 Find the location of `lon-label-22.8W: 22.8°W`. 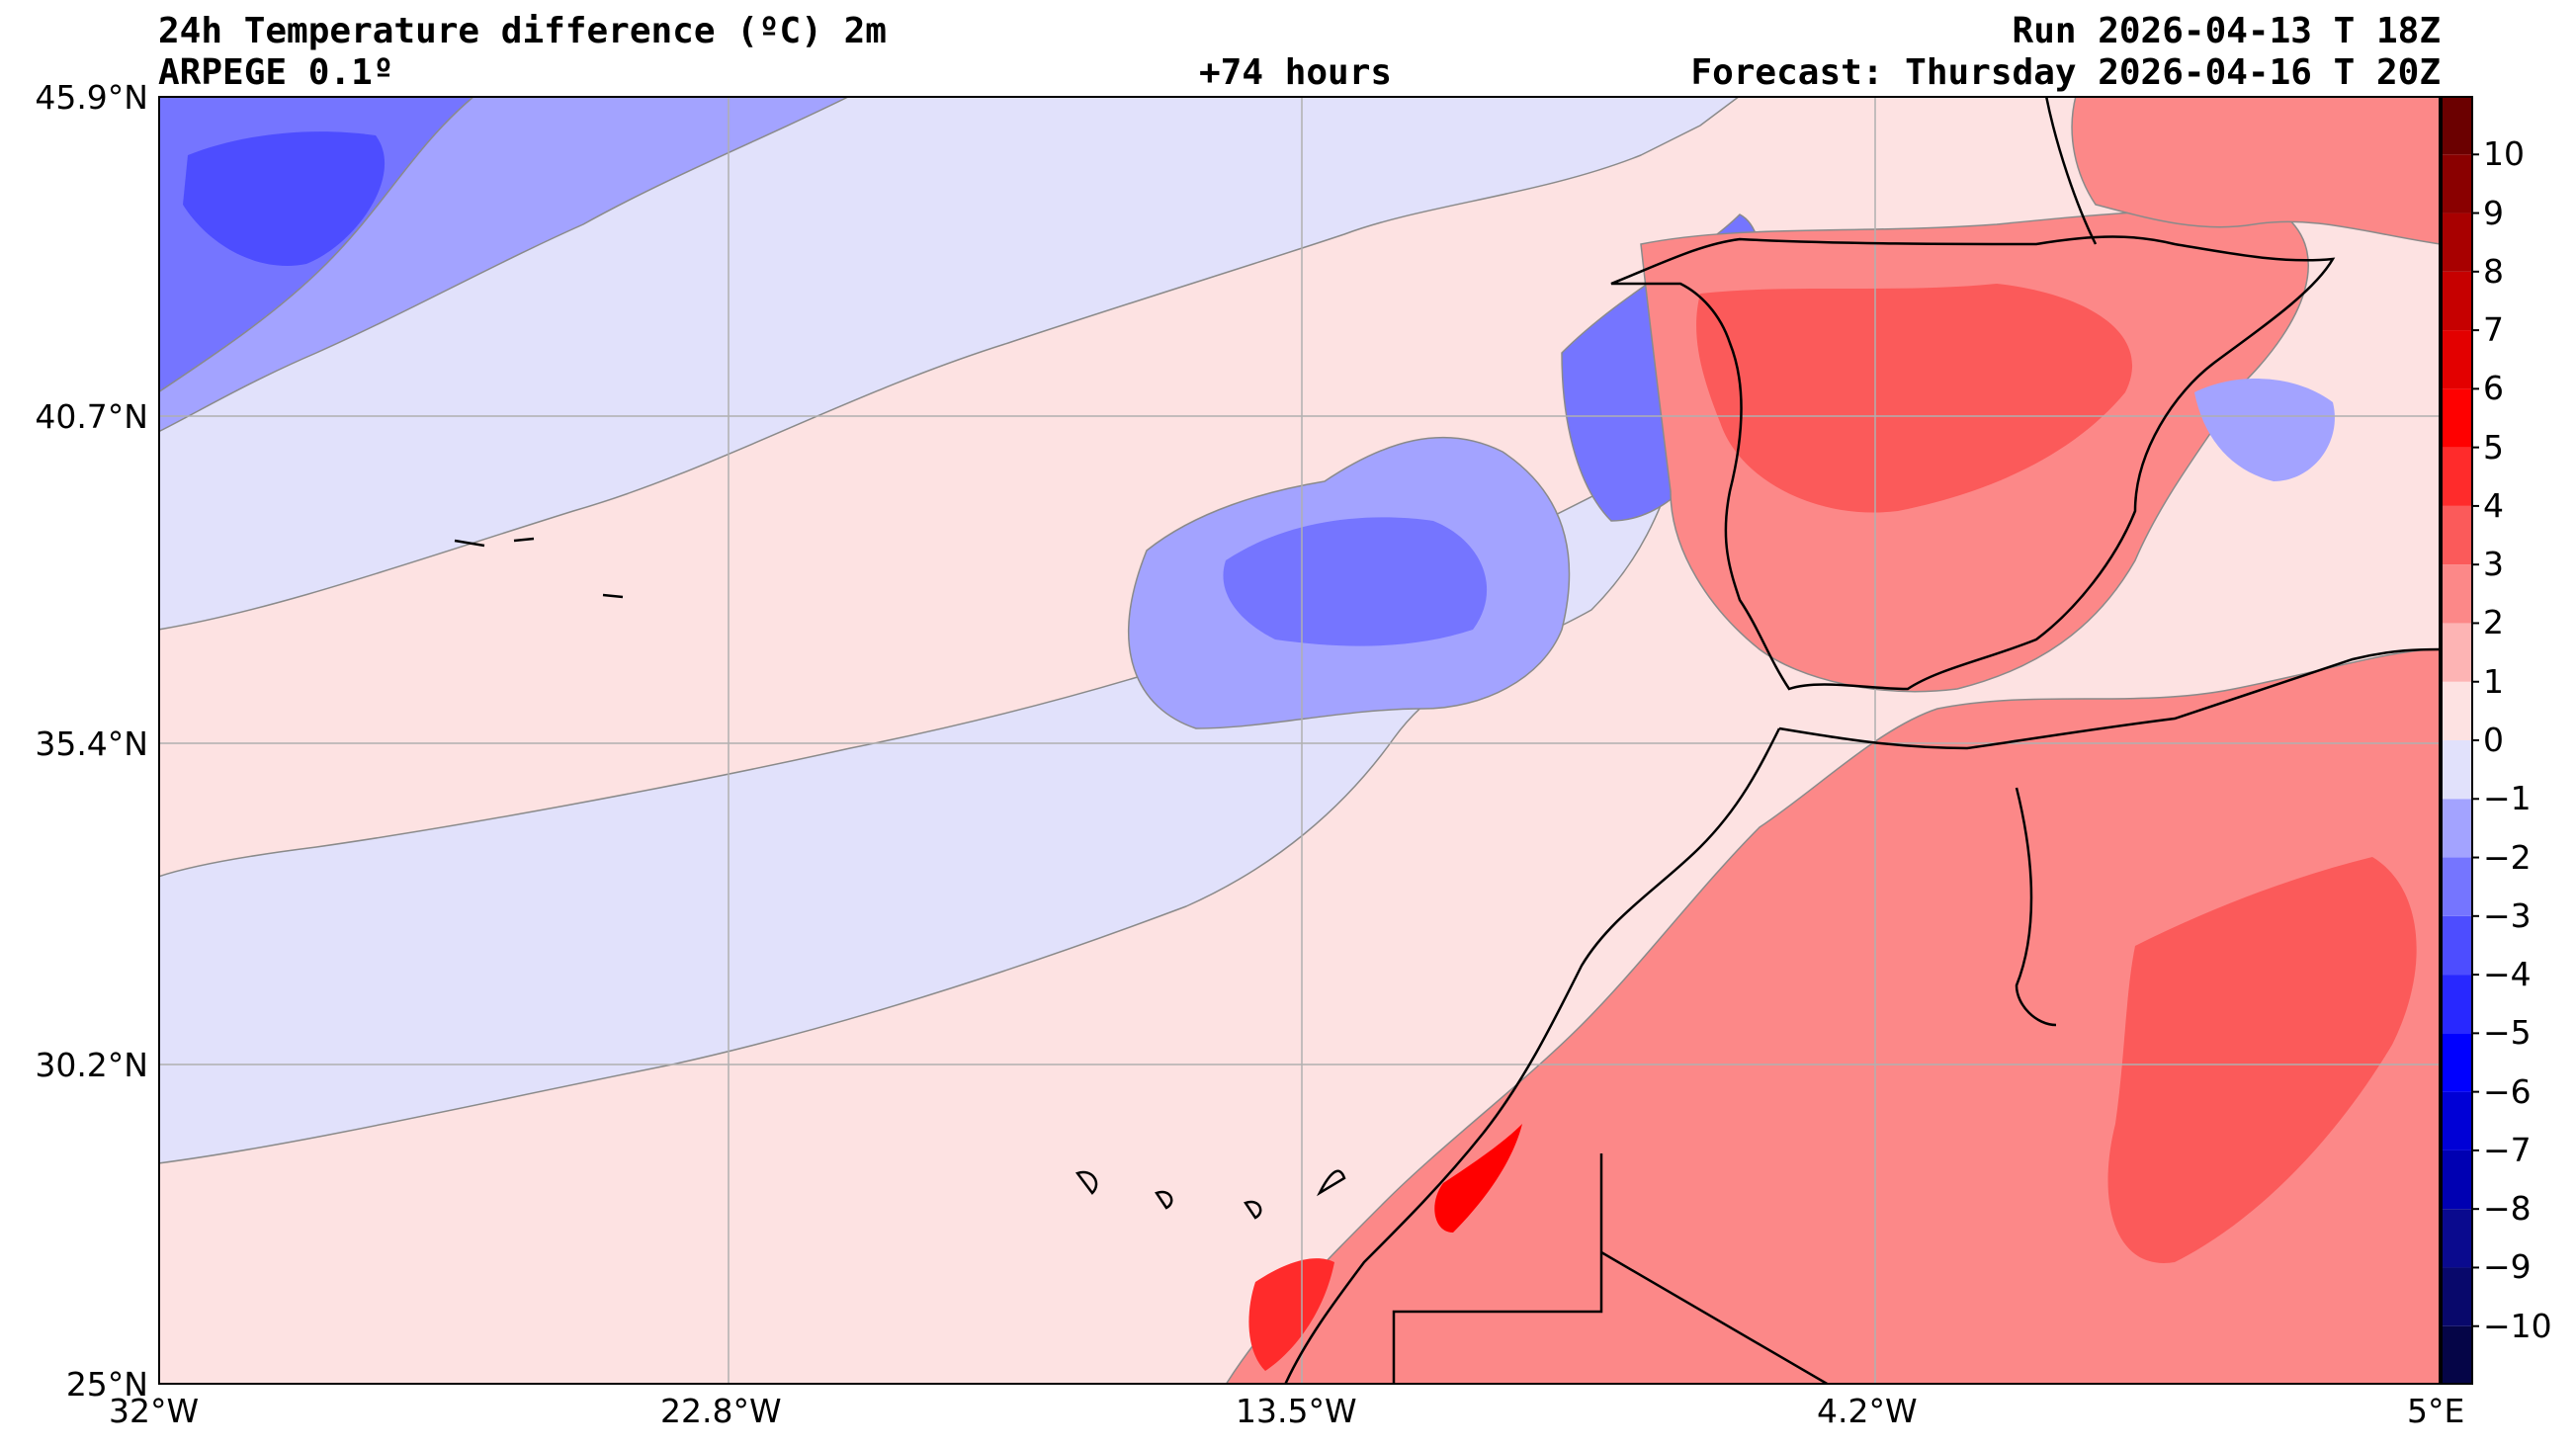

lon-label-22.8W: 22.8°W is located at coordinates (721, 1411).